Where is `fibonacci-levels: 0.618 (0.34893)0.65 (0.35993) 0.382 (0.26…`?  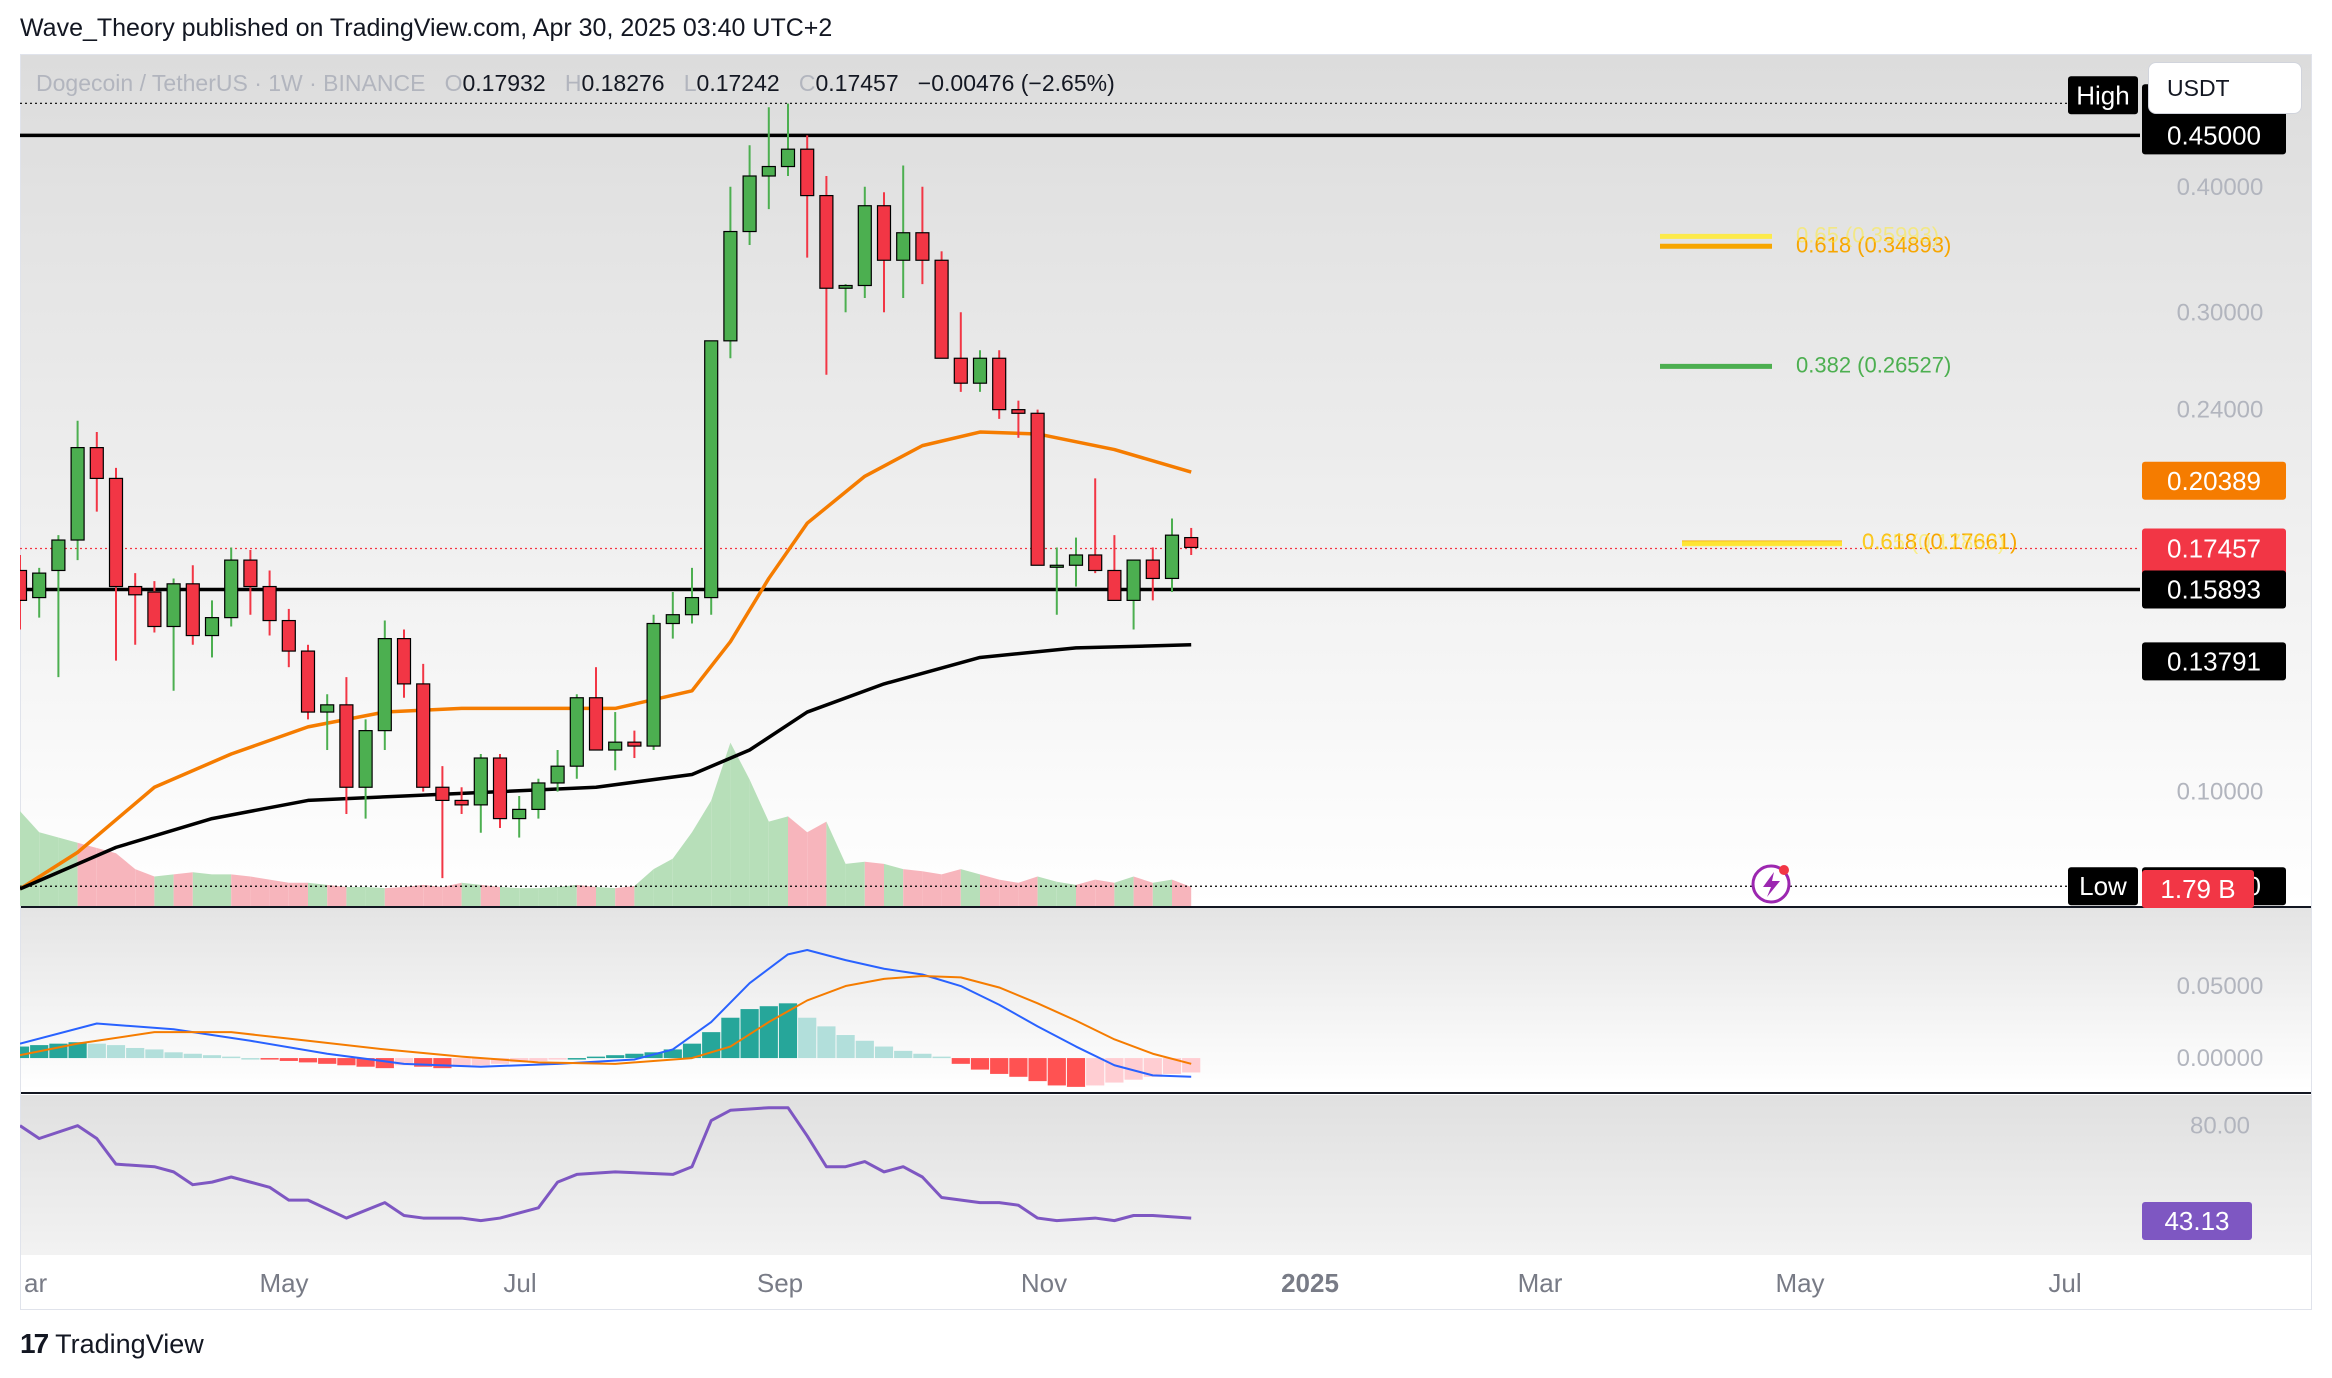 fibonacci-levels: 0.618 (0.34893)0.65 (0.35993) 0.382 (0.26… is located at coordinates (1838, 388).